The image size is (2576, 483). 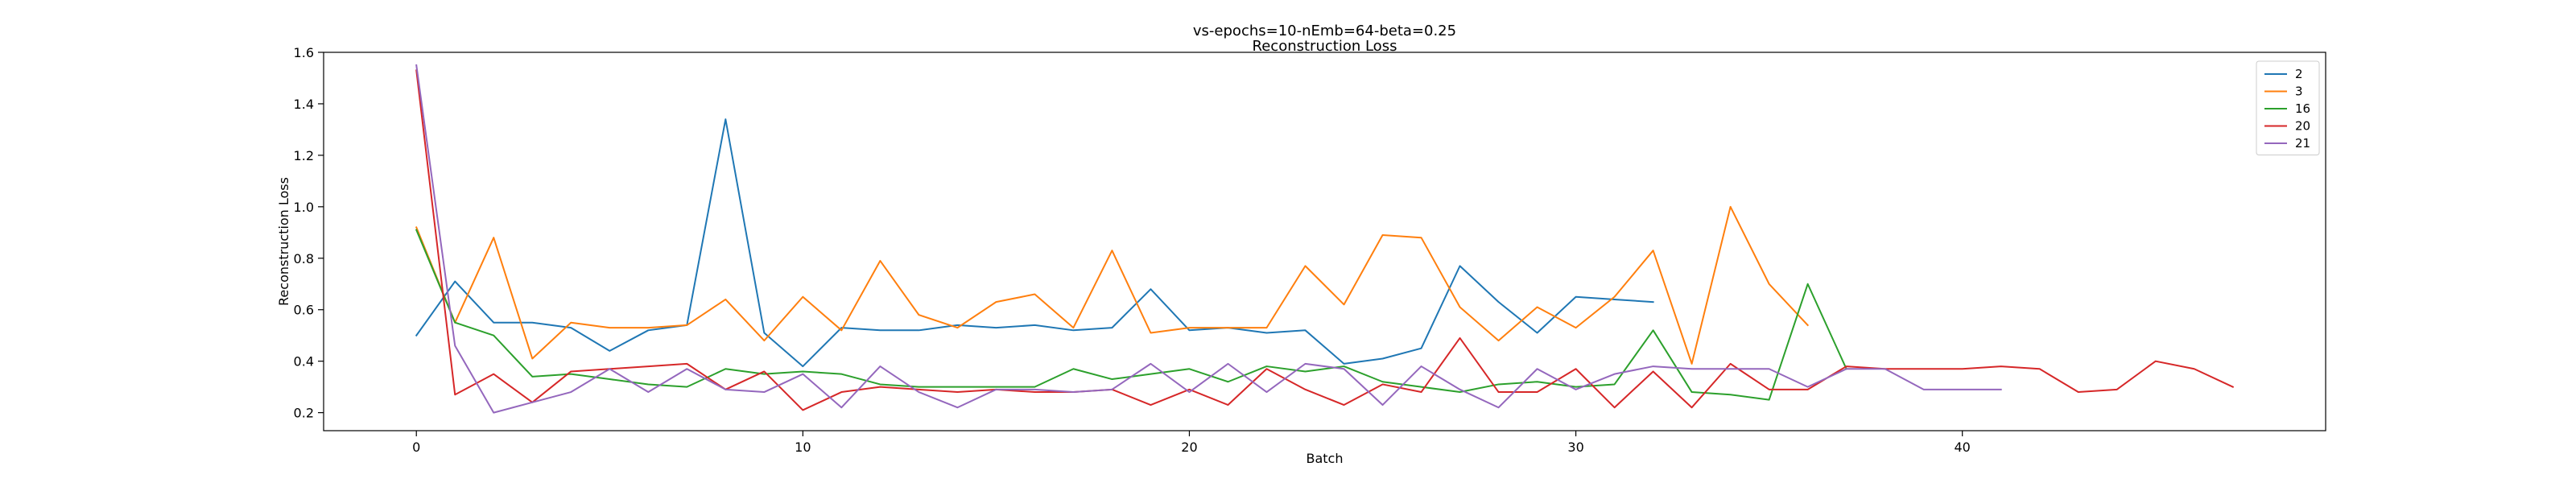 I want to click on x-axis-label: Batch, so click(x=1325, y=458).